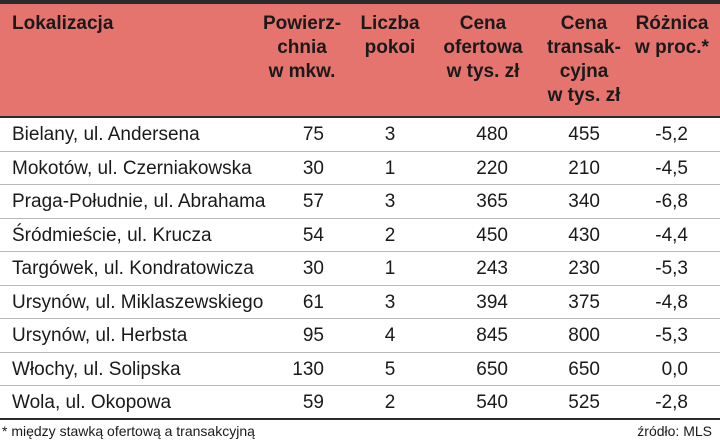  Describe the element at coordinates (96, 369) in the screenshot. I see `cell-location: Włochy, ul. Solipska` at that location.